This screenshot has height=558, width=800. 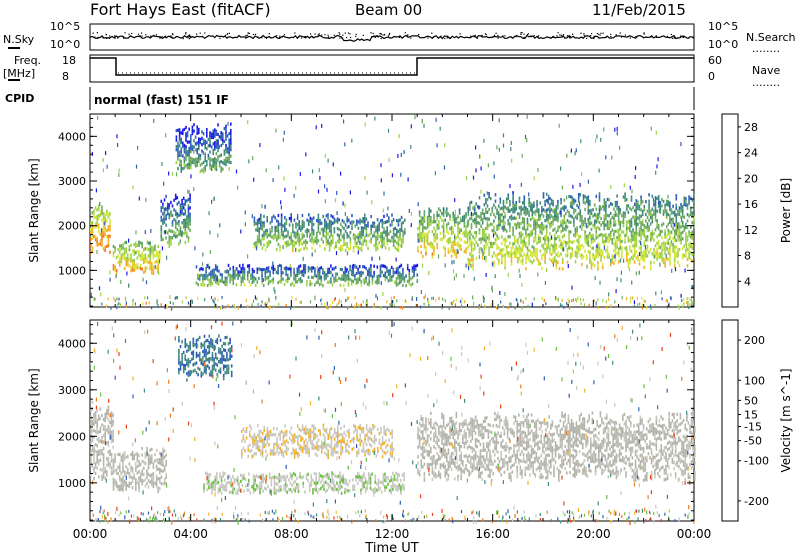 I want to click on colorbar-tick-label: 20, so click(x=751, y=178).